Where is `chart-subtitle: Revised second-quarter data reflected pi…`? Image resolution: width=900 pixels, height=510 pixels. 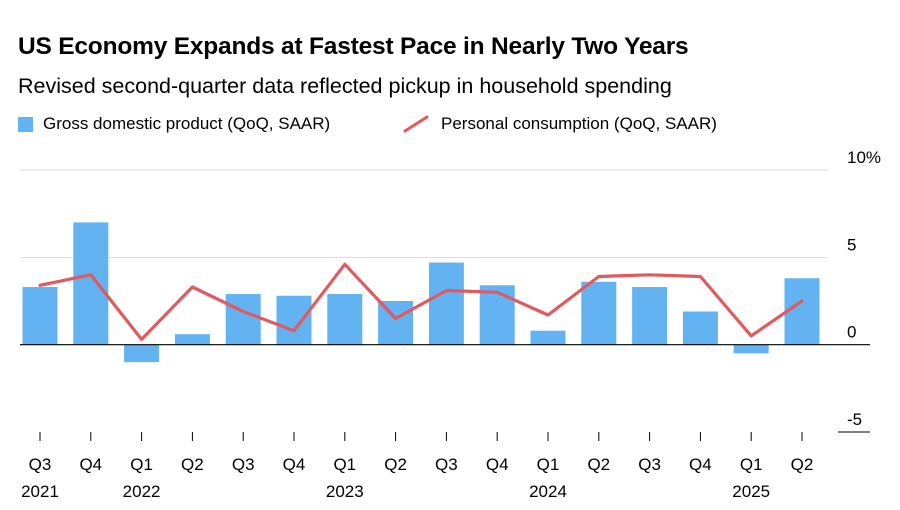
chart-subtitle: Revised second-quarter data reflected pi… is located at coordinates (345, 86).